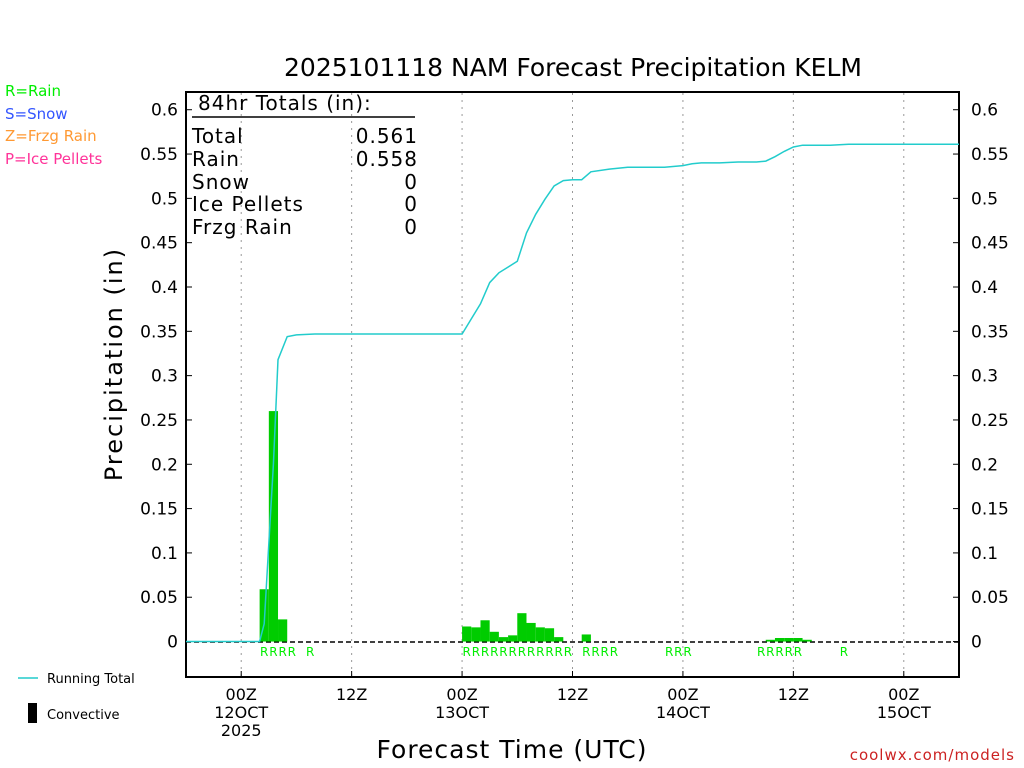  I want to click on y-tick-label-right: 0.55, so click(990, 155).